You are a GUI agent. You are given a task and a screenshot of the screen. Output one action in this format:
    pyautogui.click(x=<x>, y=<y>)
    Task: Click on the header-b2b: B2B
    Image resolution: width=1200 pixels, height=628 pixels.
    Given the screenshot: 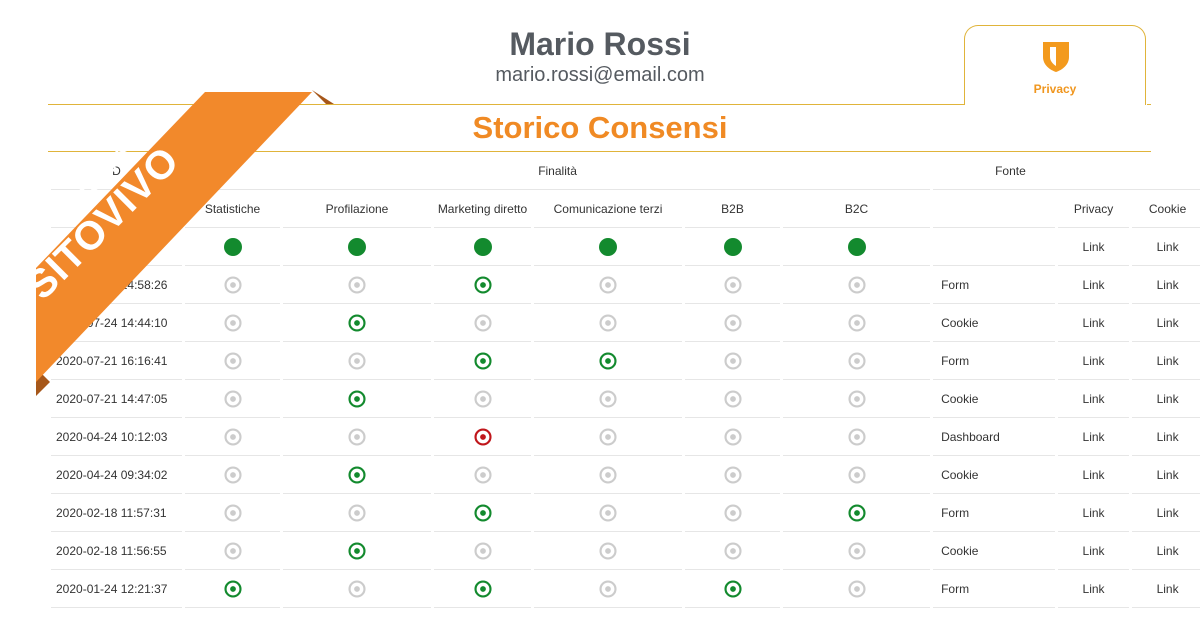 What is the action you would take?
    pyautogui.click(x=732, y=209)
    